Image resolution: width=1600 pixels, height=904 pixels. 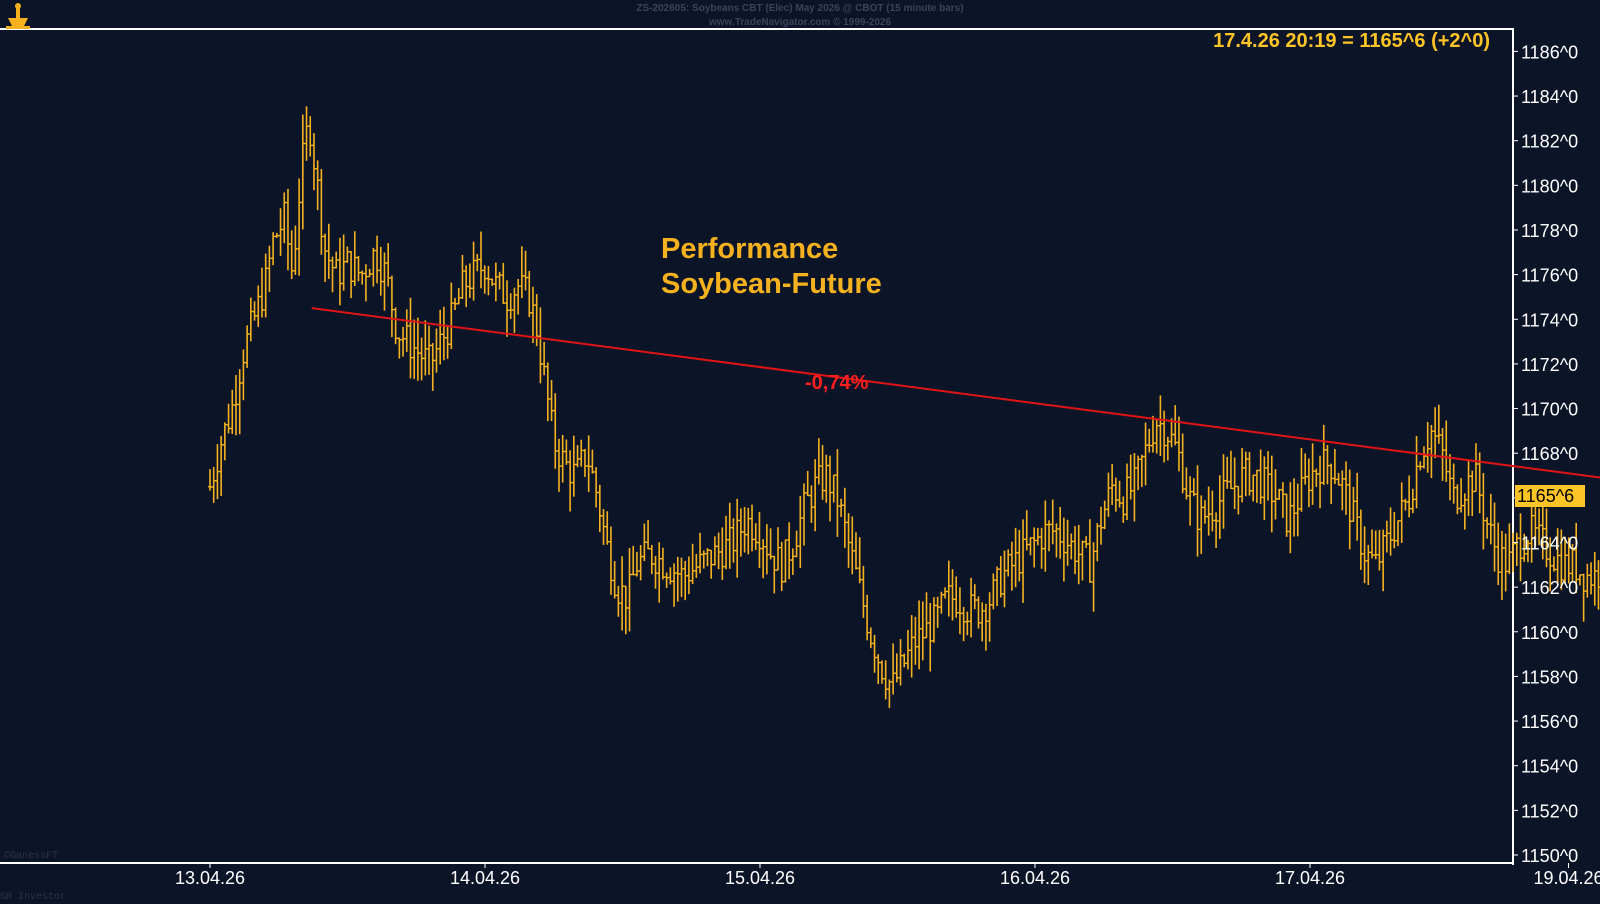 I want to click on y-tick-label: 1150^0, so click(x=1549, y=856).